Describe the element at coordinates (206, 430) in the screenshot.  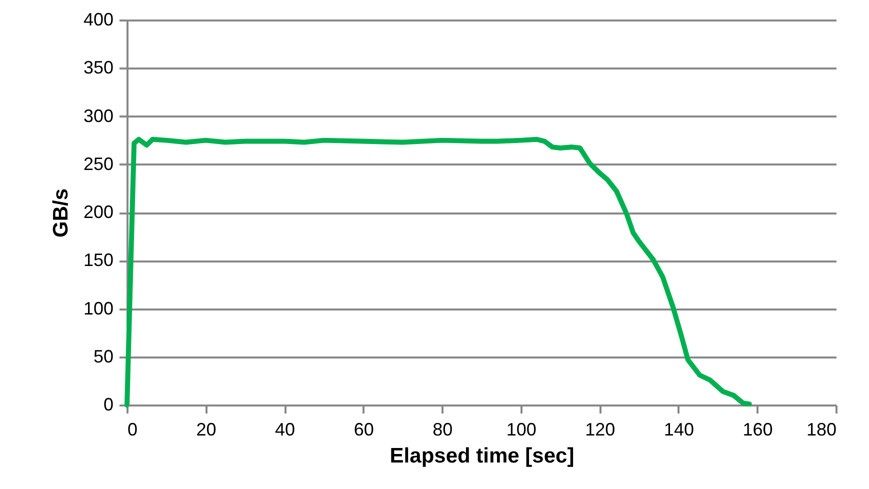
I see `x-tick-label: 20` at that location.